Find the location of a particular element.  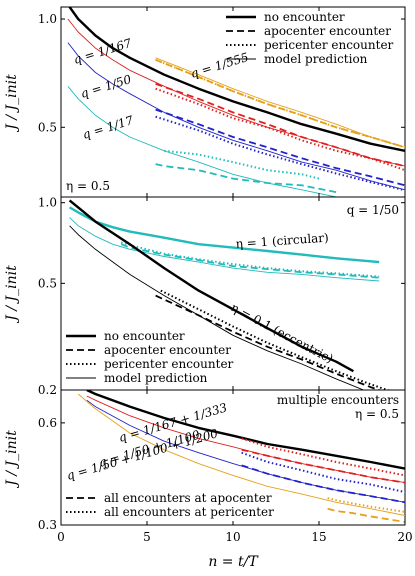

annotation-multiple-encounters: multiple encounters is located at coordinates (338, 400).